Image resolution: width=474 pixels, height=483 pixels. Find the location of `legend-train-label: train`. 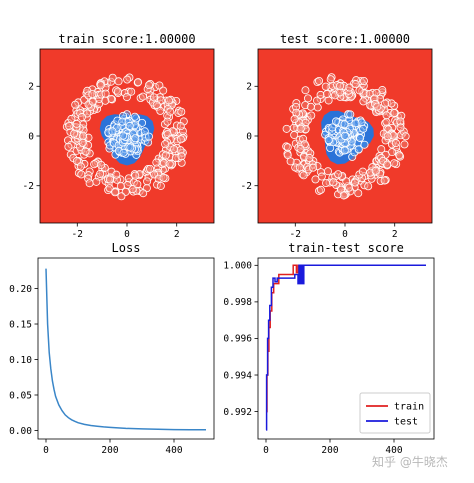

legend-train-label: train is located at coordinates (409, 407).